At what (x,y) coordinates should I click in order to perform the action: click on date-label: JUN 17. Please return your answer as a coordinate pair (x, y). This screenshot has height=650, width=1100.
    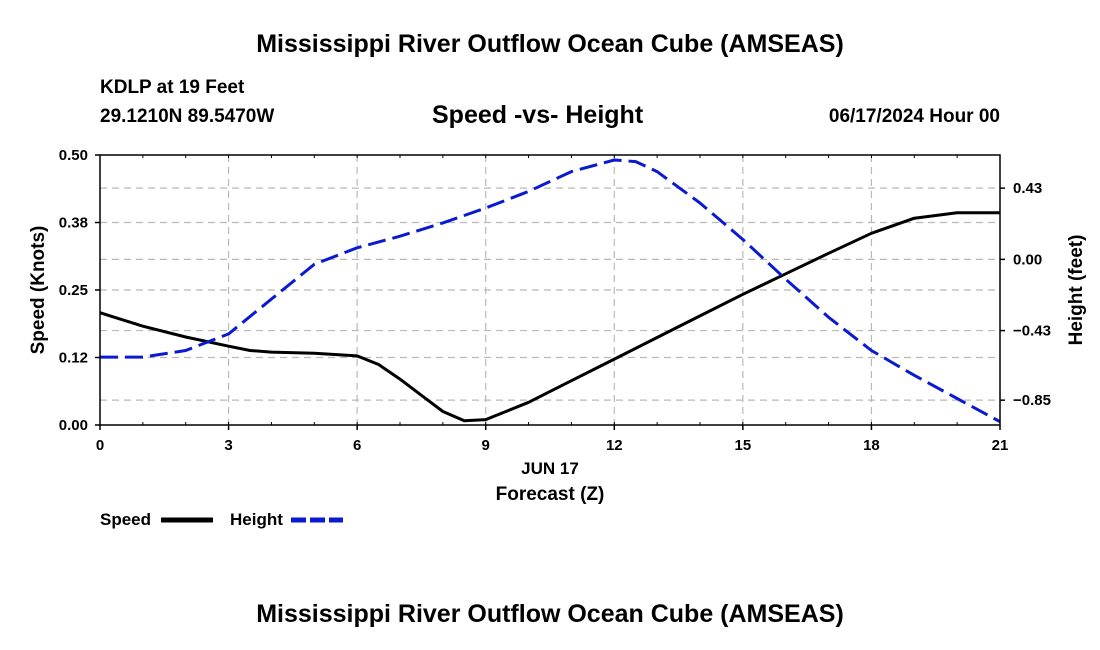
    Looking at the image, I should click on (550, 468).